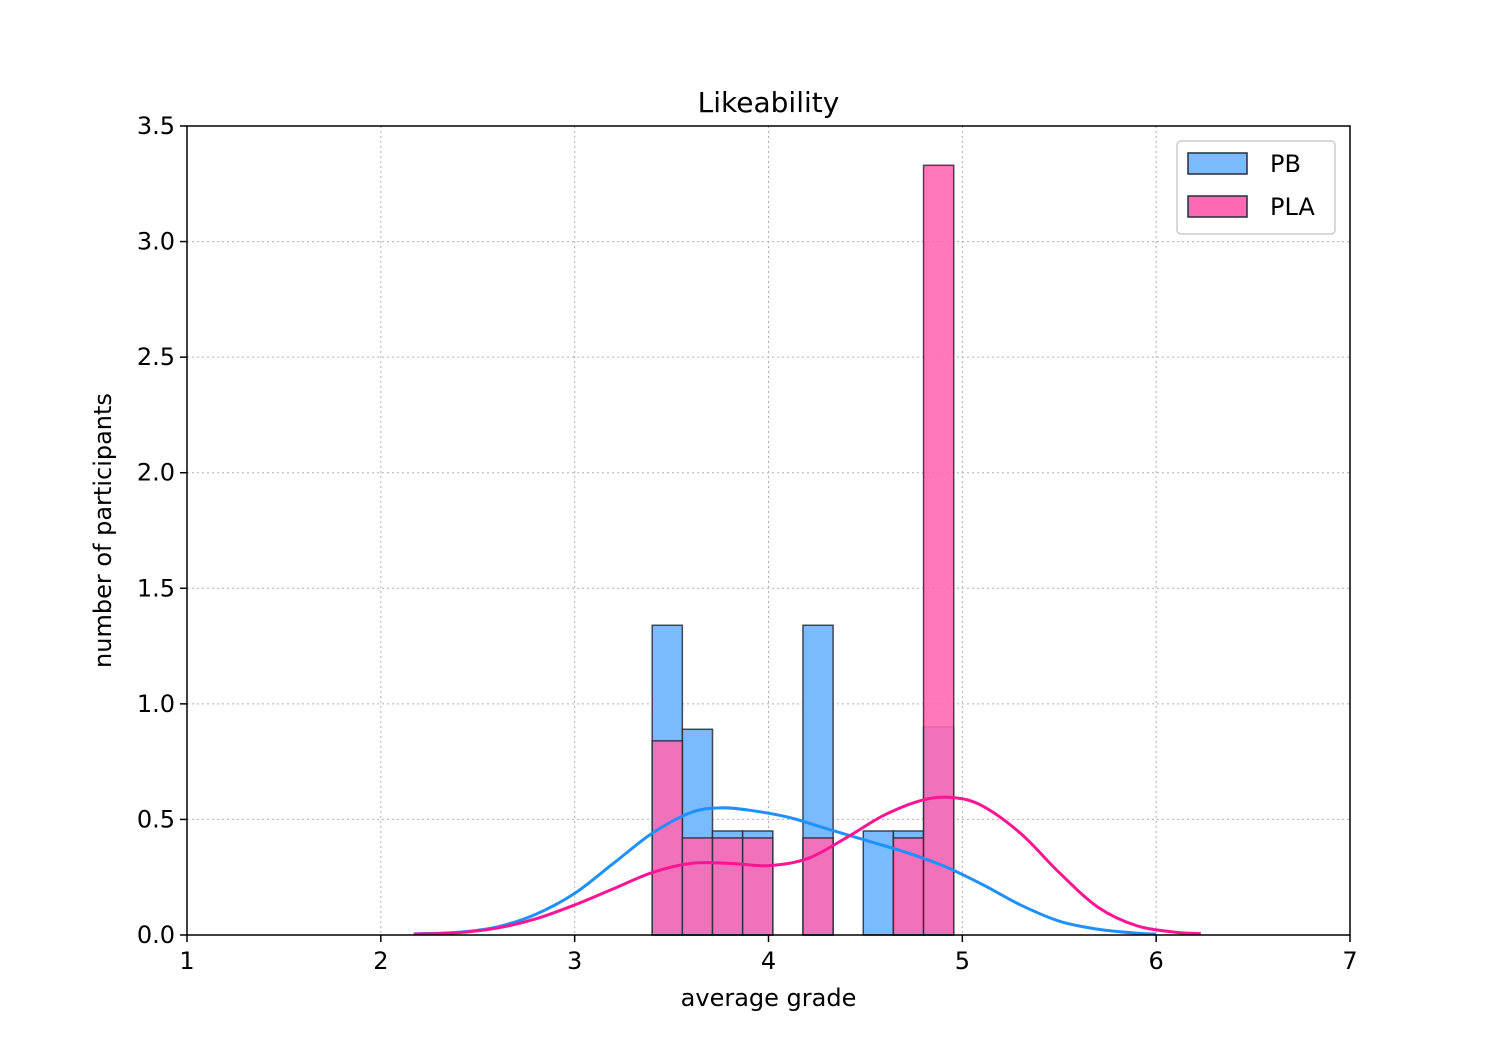 This screenshot has width=1500, height=1050. Describe the element at coordinates (156, 935) in the screenshot. I see `y-tick-label: 0.0` at that location.